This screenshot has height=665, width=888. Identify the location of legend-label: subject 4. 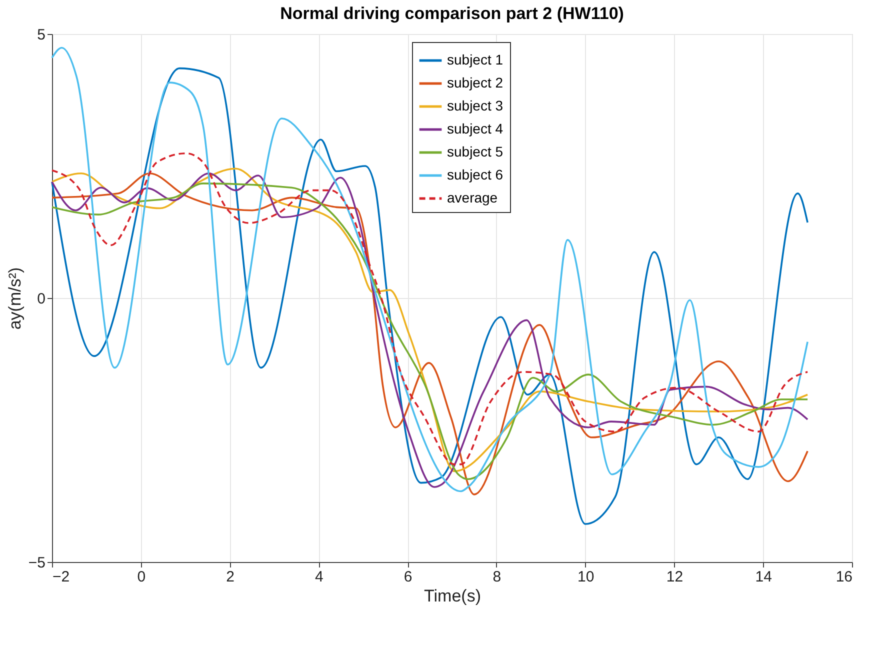
(475, 128).